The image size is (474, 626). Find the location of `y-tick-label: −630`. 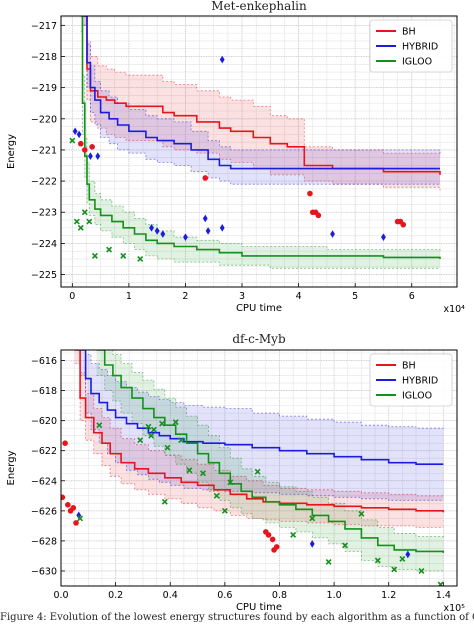

y-tick-label: −630 is located at coordinates (44, 571).